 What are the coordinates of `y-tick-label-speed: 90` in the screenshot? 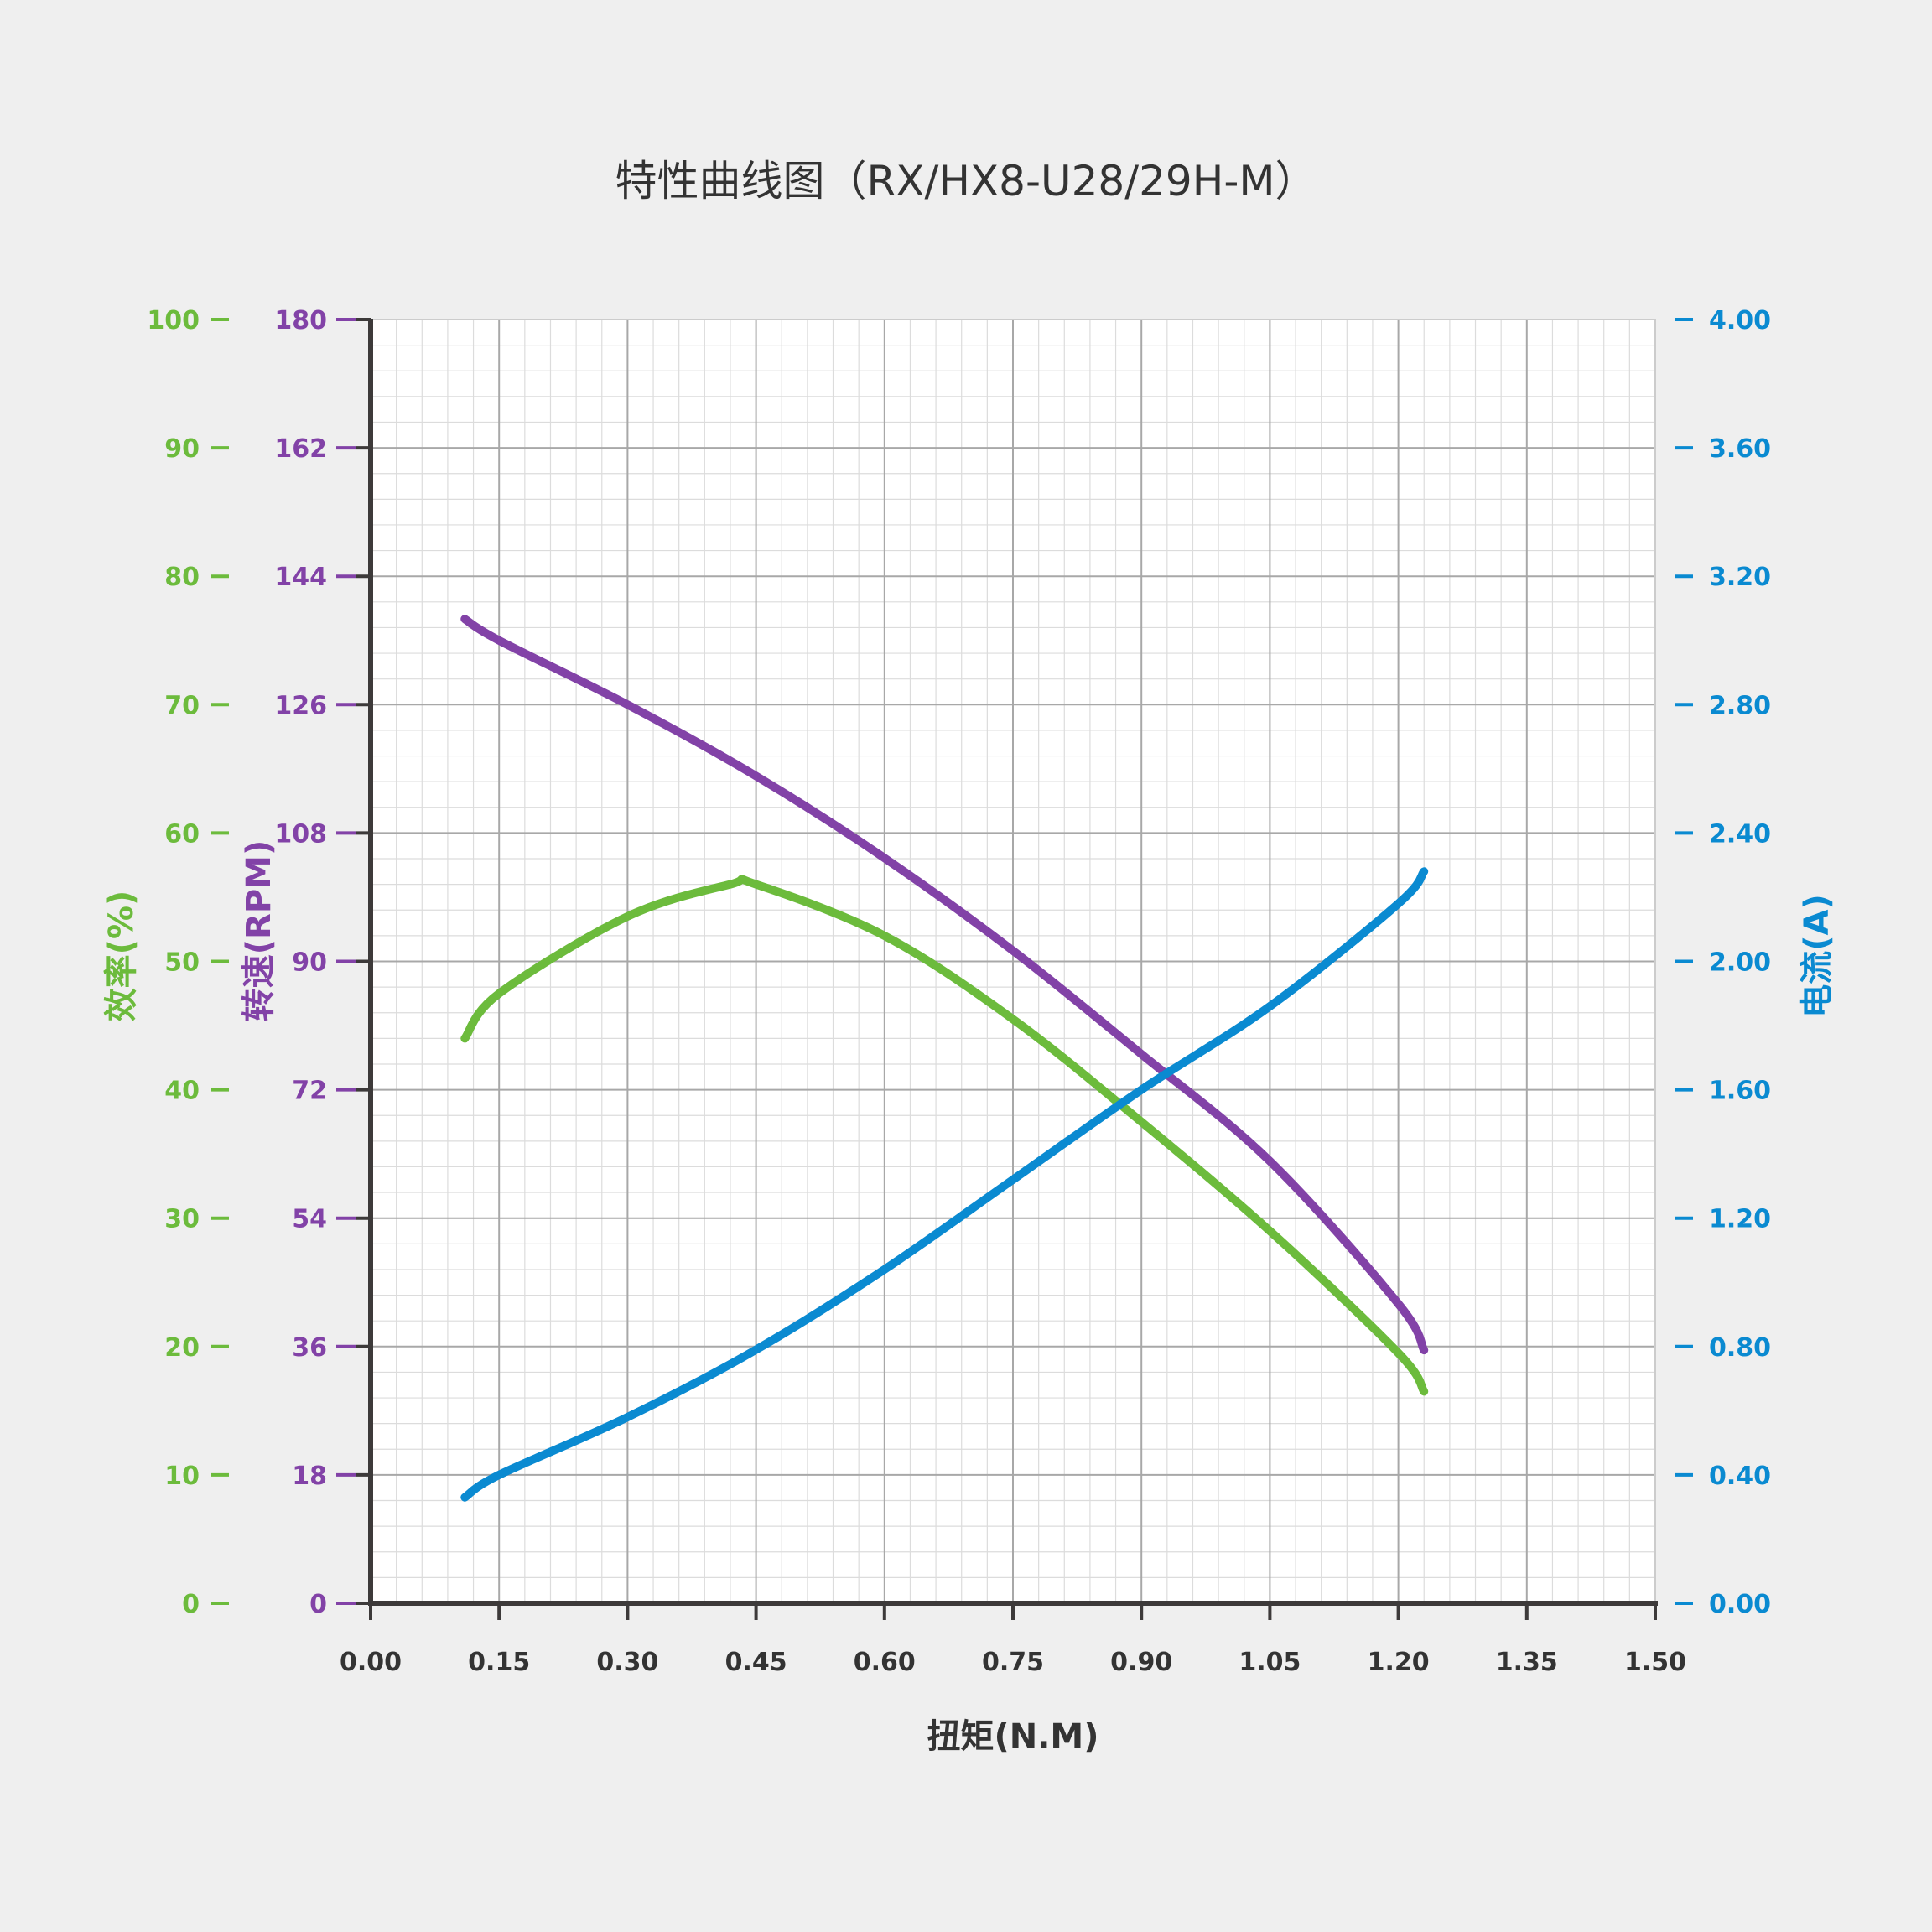 It's located at (309, 963).